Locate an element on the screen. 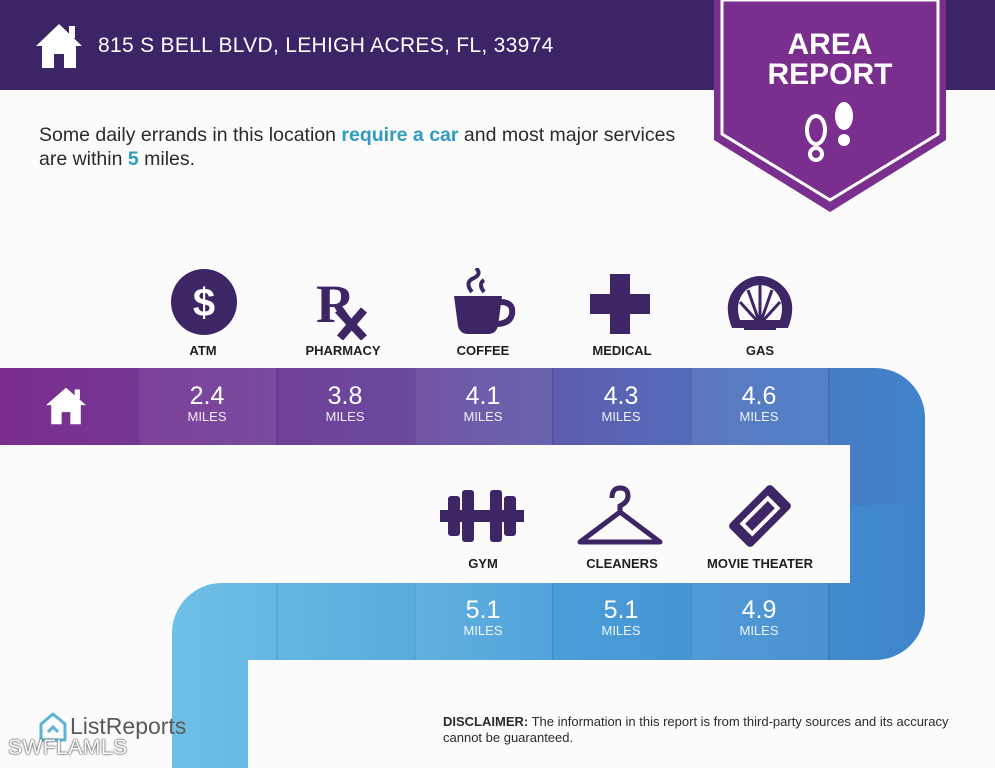  listreports-logo-icon is located at coordinates (53, 727).